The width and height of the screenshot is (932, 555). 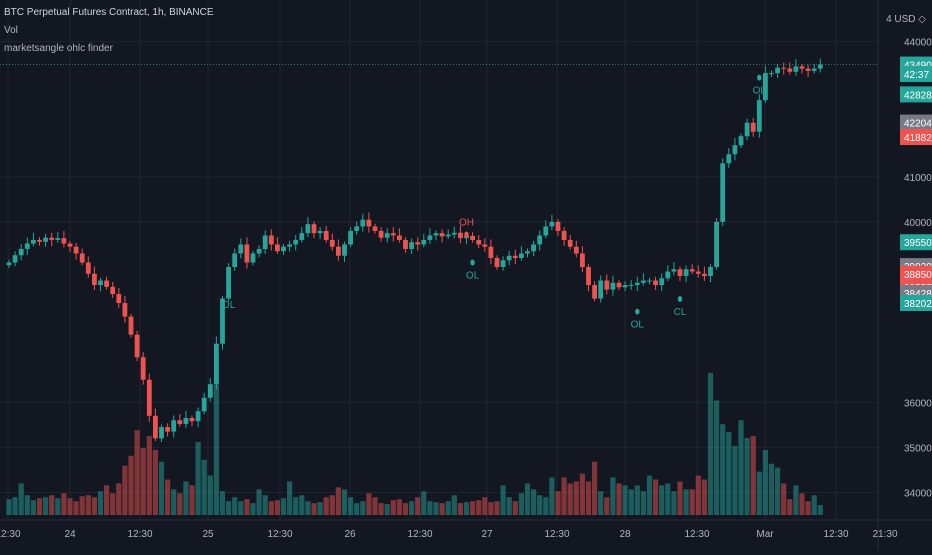 I want to click on time-tick-label: 27, so click(x=487, y=534).